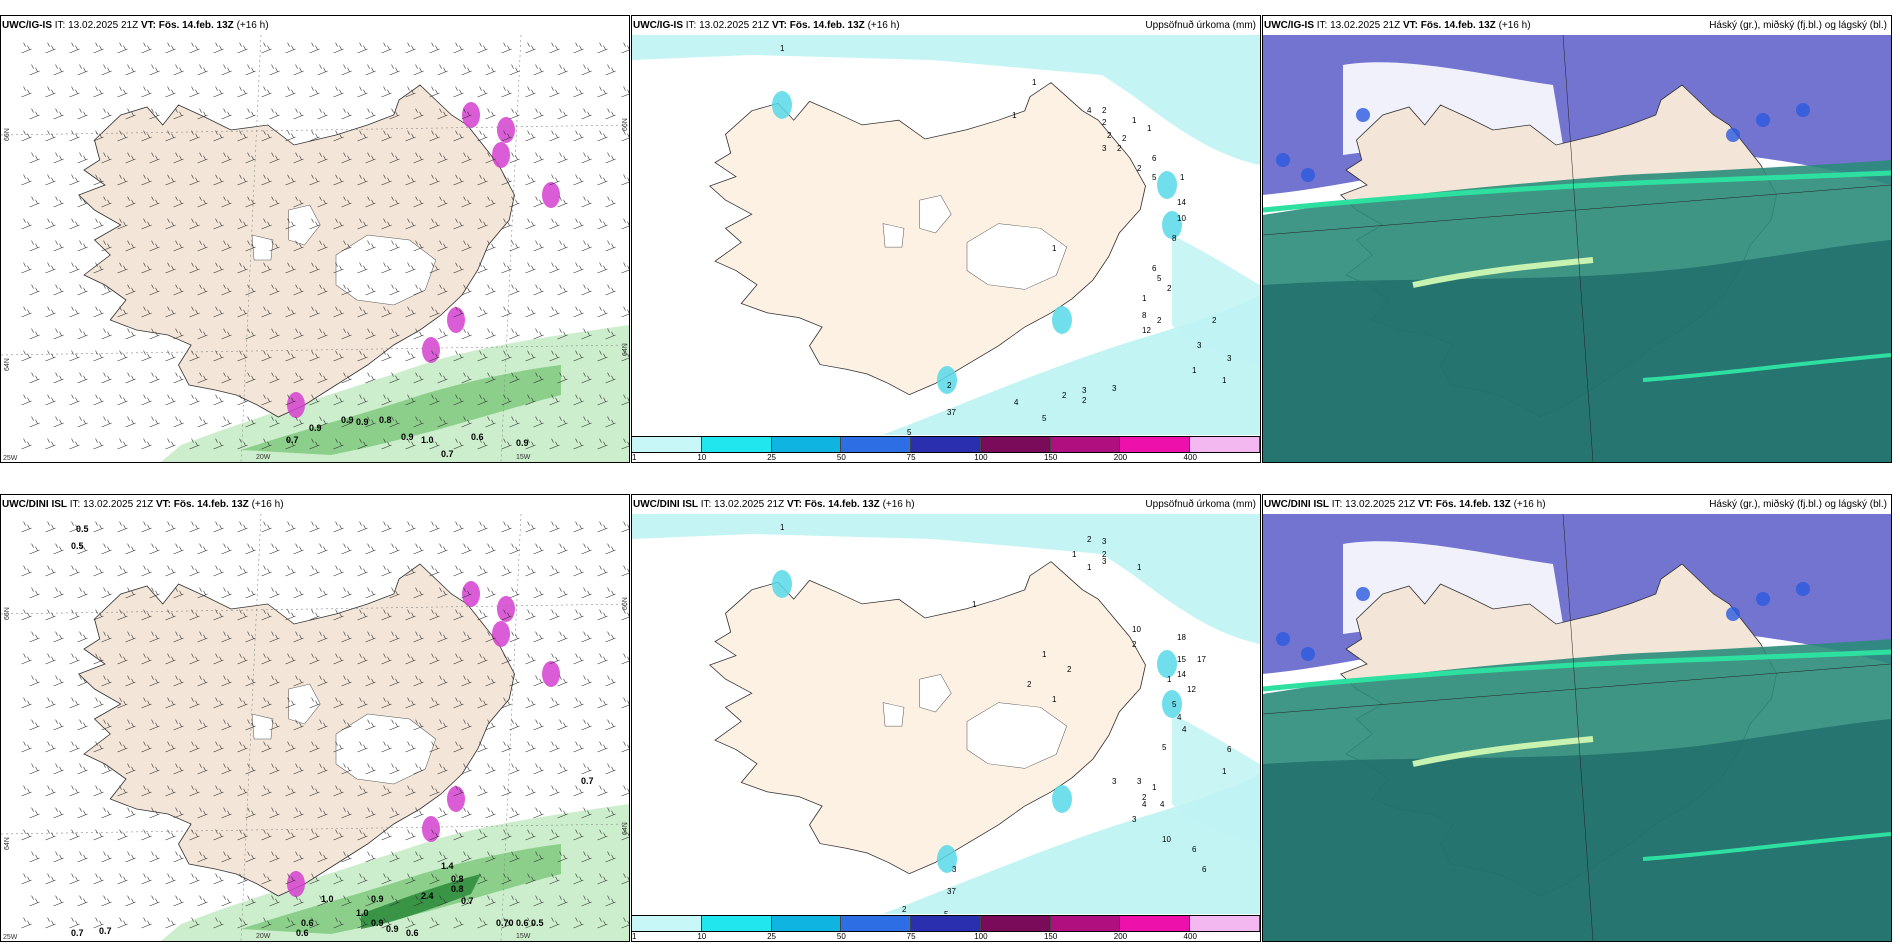 The image size is (1900, 950). I want to click on precip-value-label: 14, so click(1181, 674).